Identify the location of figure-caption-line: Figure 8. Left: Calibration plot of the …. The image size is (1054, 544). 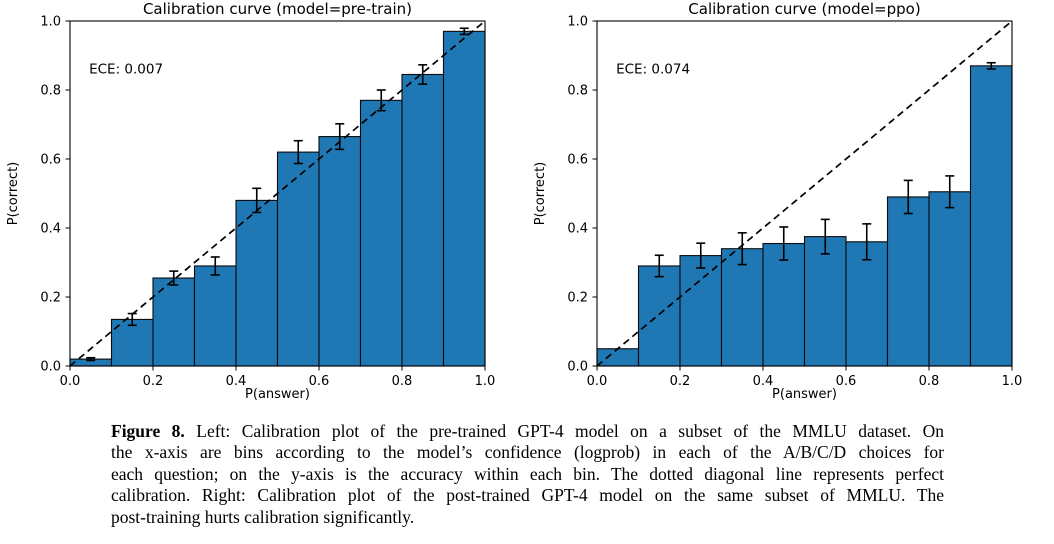
(527, 431).